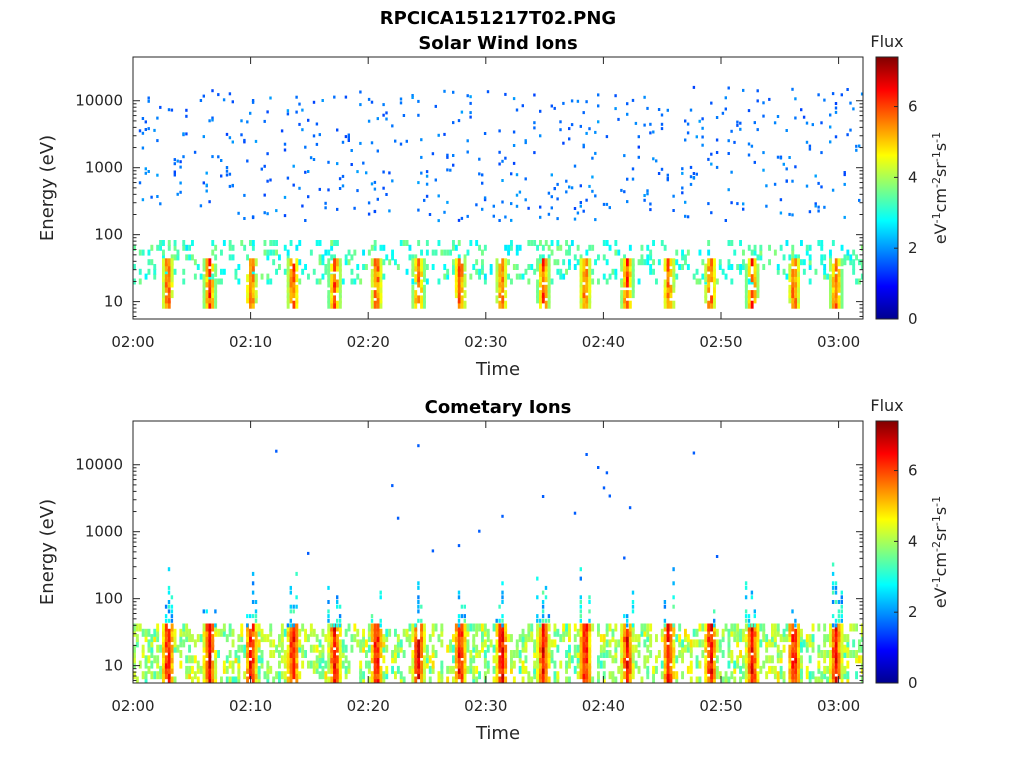  What do you see at coordinates (104, 532) in the screenshot?
I see `y-tick-label: 1000` at bounding box center [104, 532].